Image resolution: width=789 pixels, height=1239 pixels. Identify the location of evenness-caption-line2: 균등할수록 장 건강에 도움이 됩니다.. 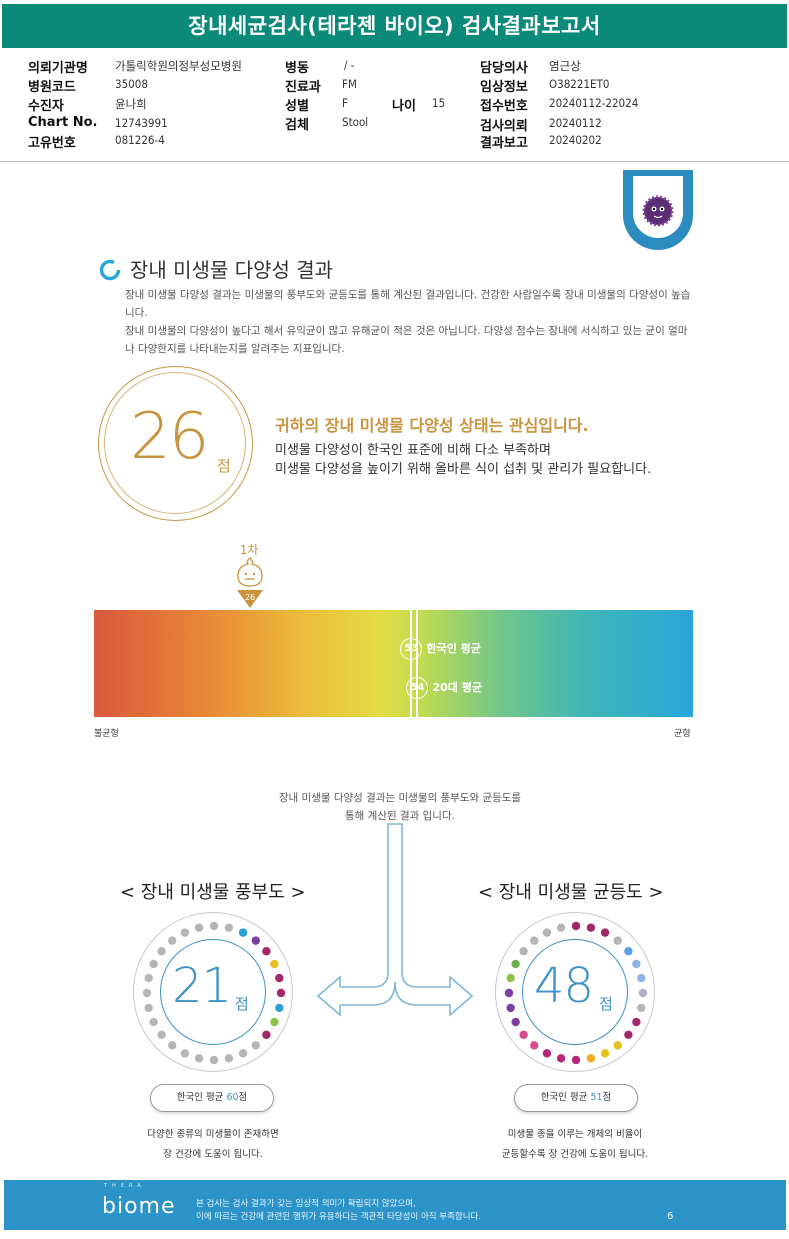
(575, 1154).